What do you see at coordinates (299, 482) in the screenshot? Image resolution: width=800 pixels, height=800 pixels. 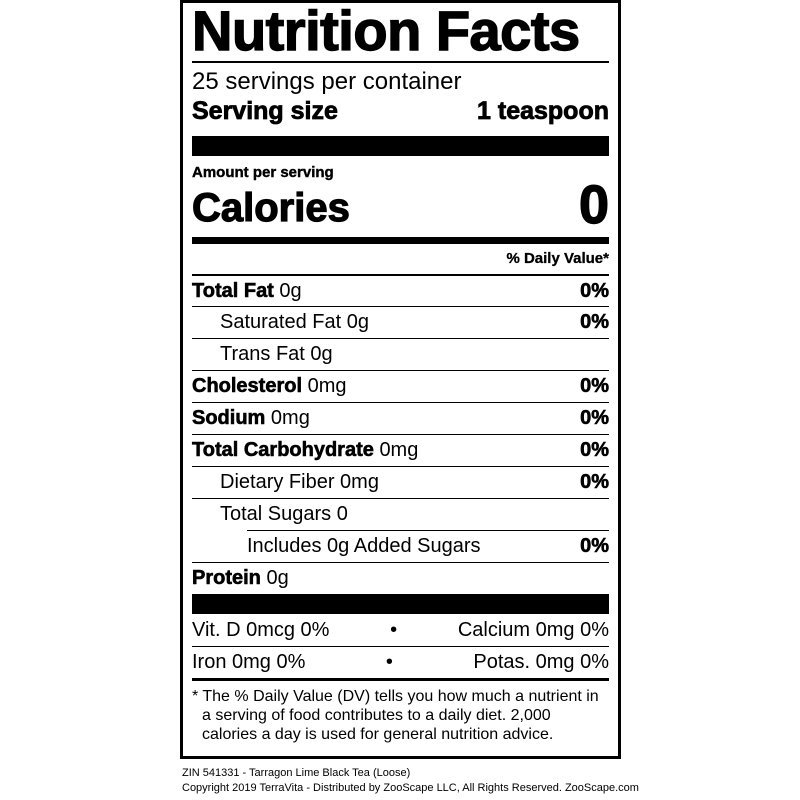 I see `nutrient-name: Dietary Fiber 0mg` at bounding box center [299, 482].